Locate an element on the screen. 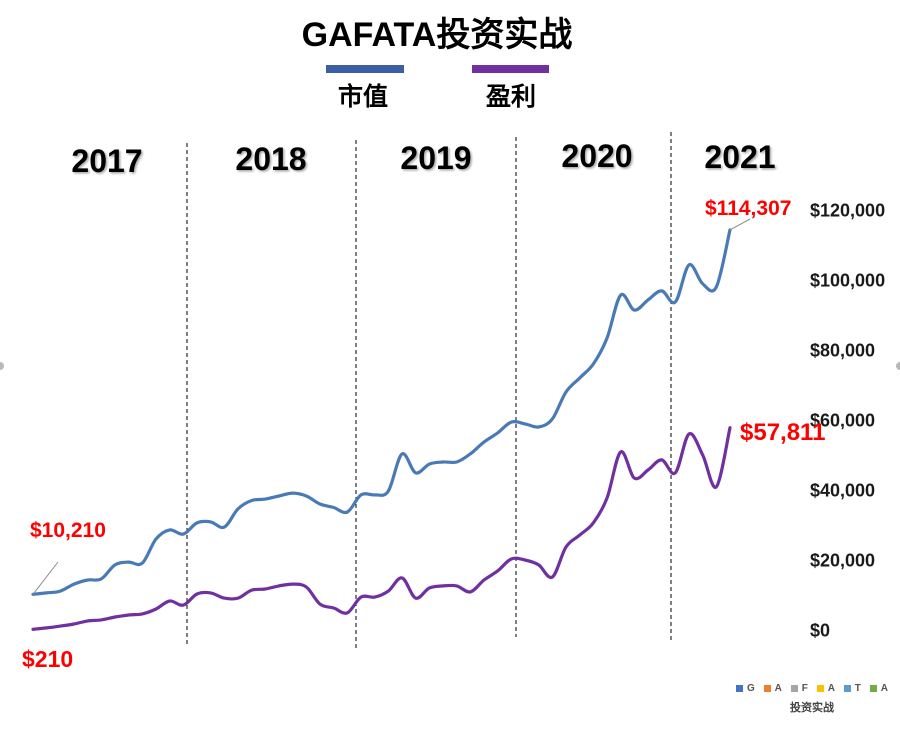 Image resolution: width=900 pixels, height=733 pixels. legend: 市值 盈利 is located at coordinates (437, 88).